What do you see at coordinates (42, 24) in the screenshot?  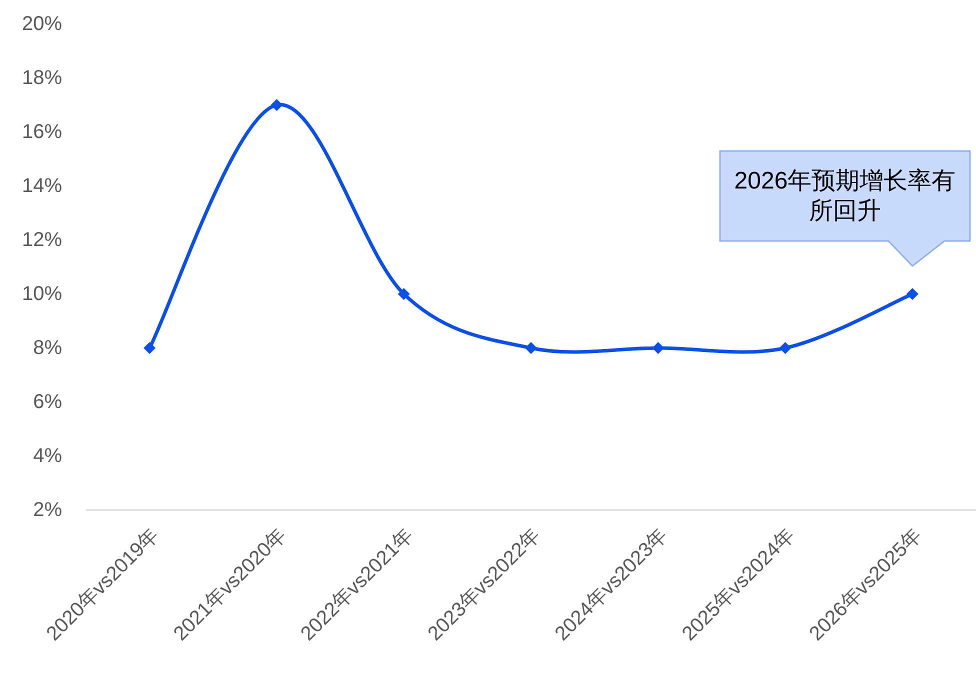 I see `y-tick-label: 20%` at bounding box center [42, 24].